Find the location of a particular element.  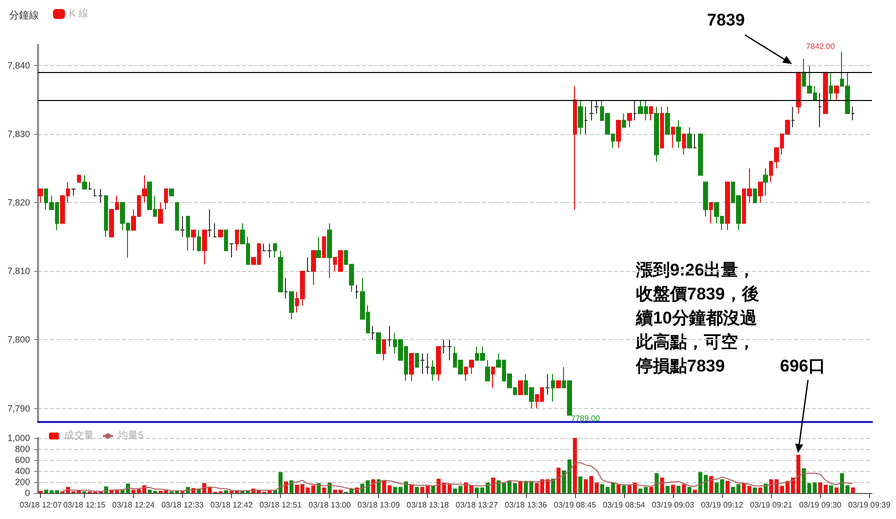

x-tick-label: 03/19 09:21 is located at coordinates (771, 505).